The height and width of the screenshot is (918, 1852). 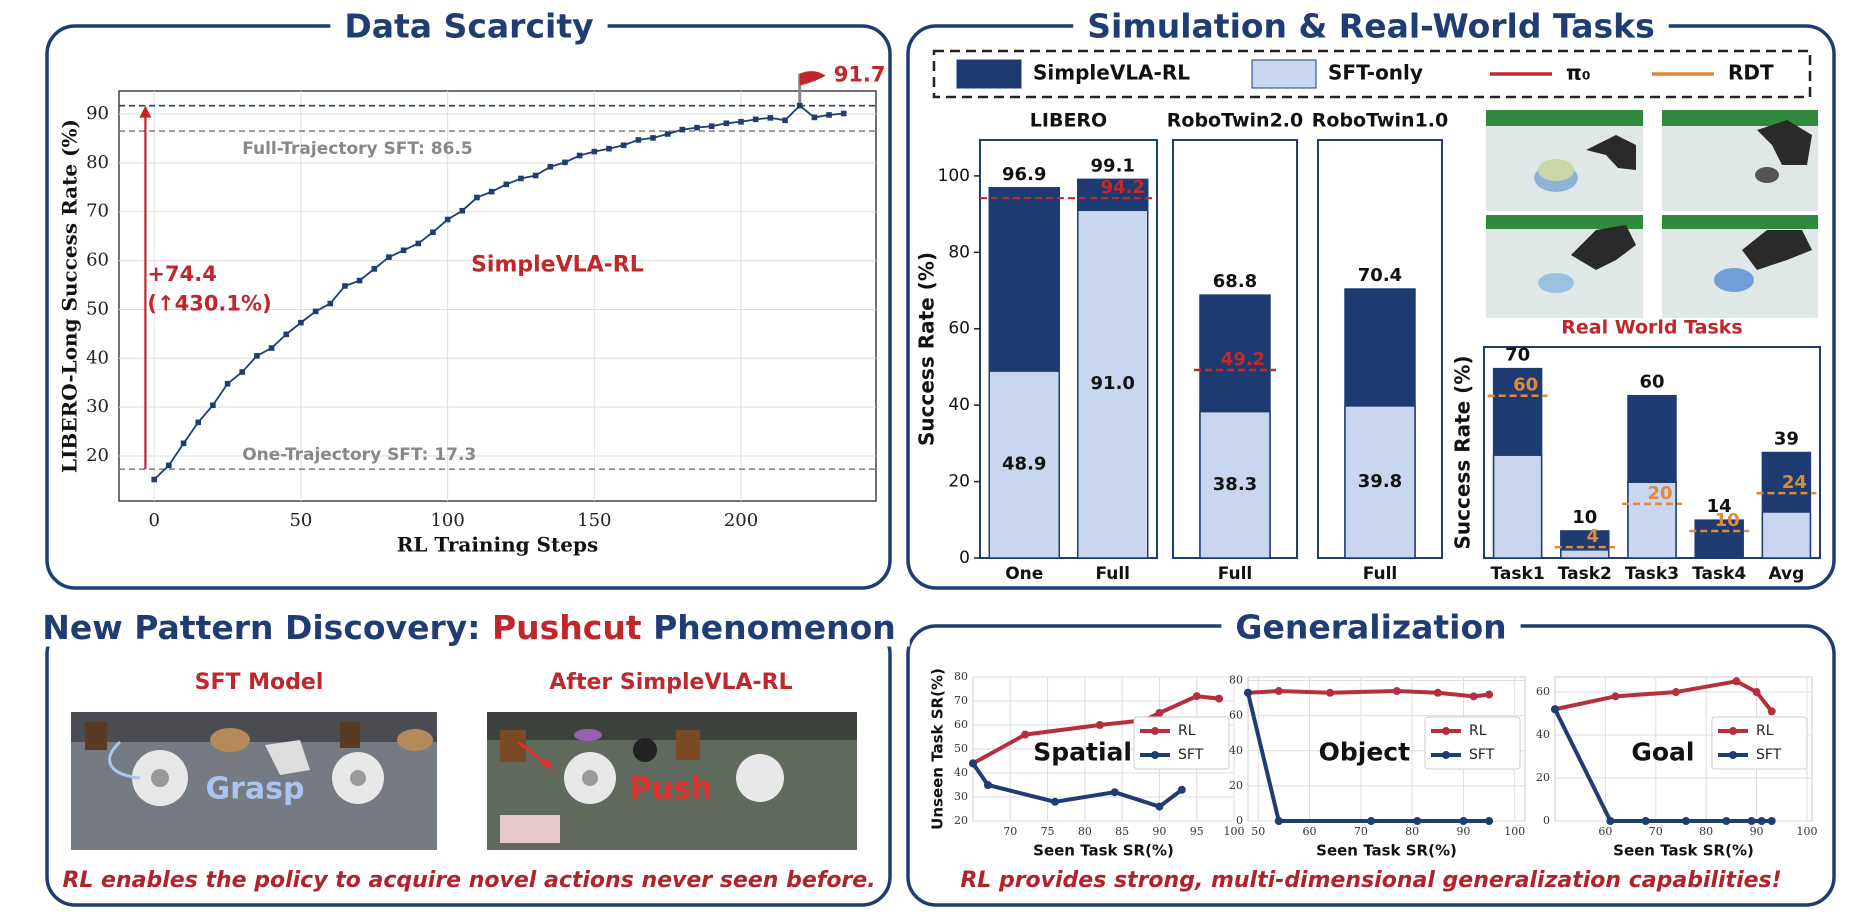 What do you see at coordinates (1517, 355) in the screenshot?
I see `value-label: 70` at bounding box center [1517, 355].